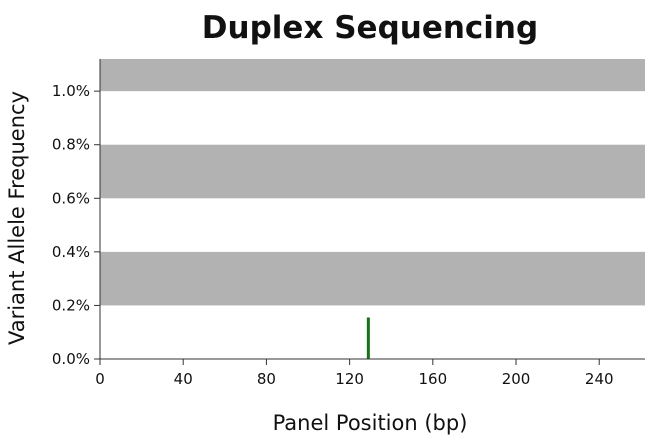 The image size is (660, 440). I want to click on x-axis-label: Panel Position (bp), so click(370, 423).